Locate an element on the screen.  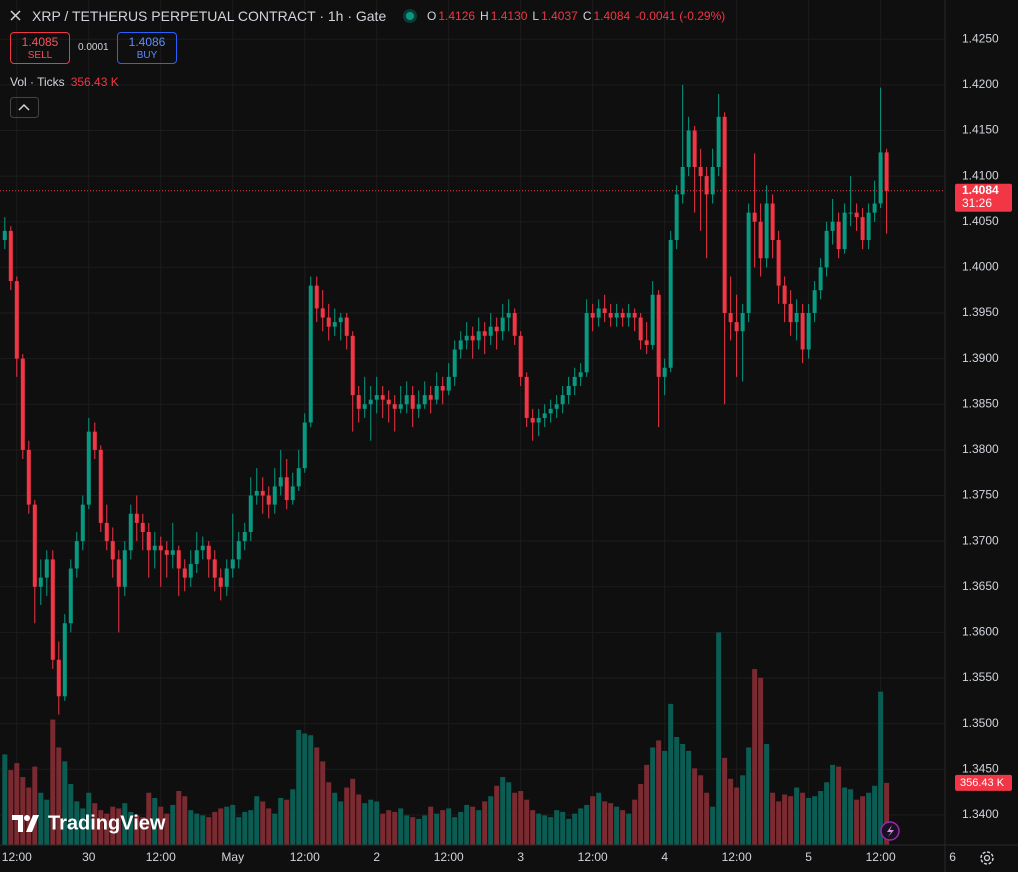
collapse-button is located at coordinates (24, 107).